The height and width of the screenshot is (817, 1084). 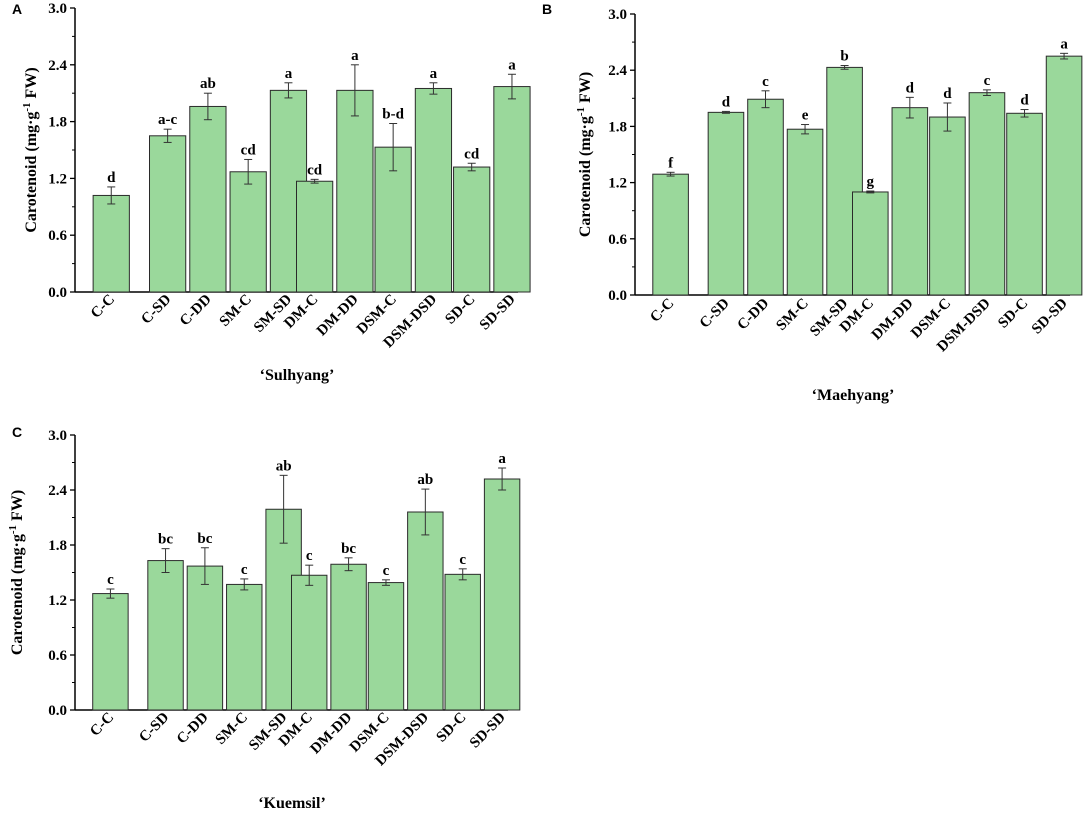 What do you see at coordinates (805, 116) in the screenshot?
I see `significance-letter: e` at bounding box center [805, 116].